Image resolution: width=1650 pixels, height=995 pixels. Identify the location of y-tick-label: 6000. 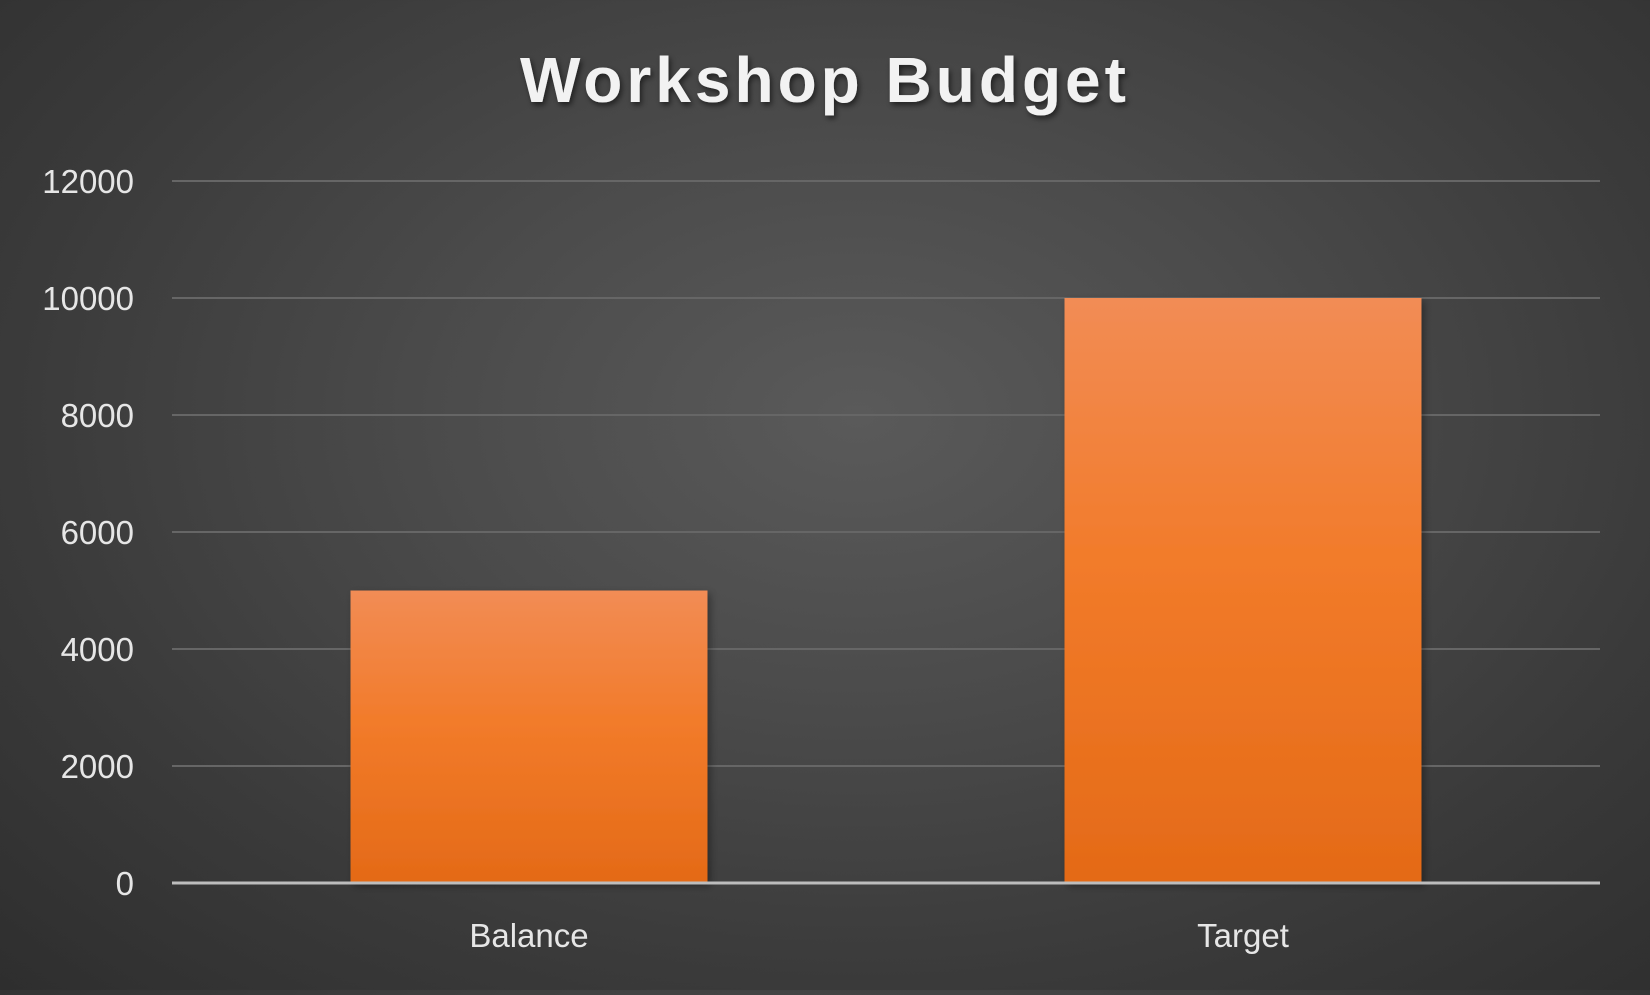
(97, 532).